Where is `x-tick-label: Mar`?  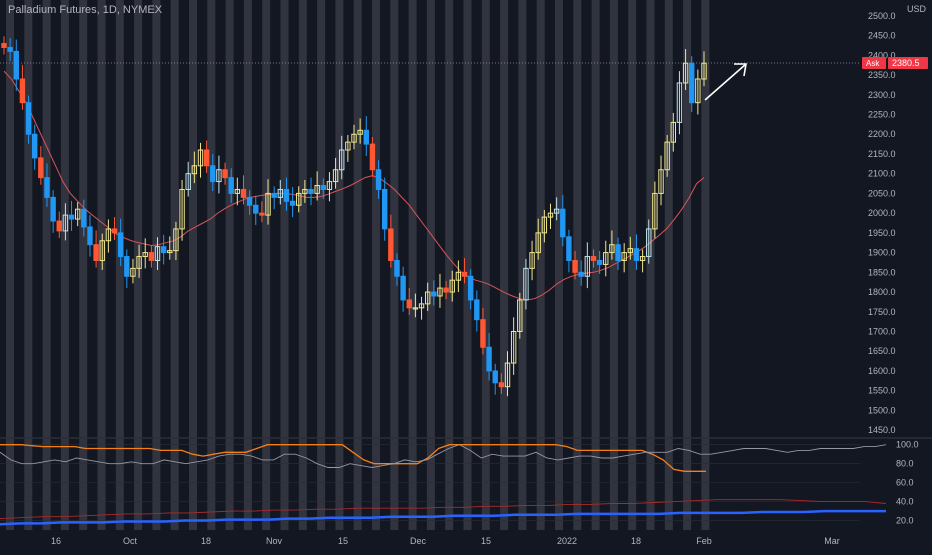
x-tick-label: Mar is located at coordinates (832, 541).